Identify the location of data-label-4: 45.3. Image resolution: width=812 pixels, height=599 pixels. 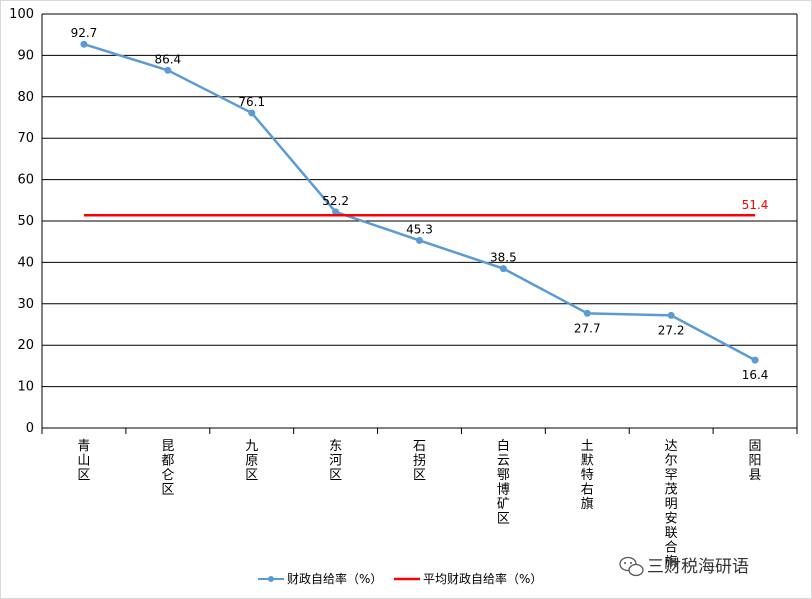
(419, 229).